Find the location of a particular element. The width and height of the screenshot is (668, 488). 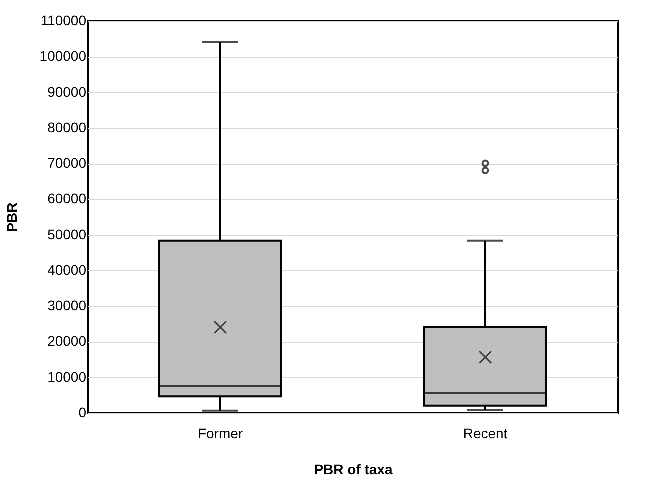

y-tick-label: 20000 is located at coordinates (67, 341).